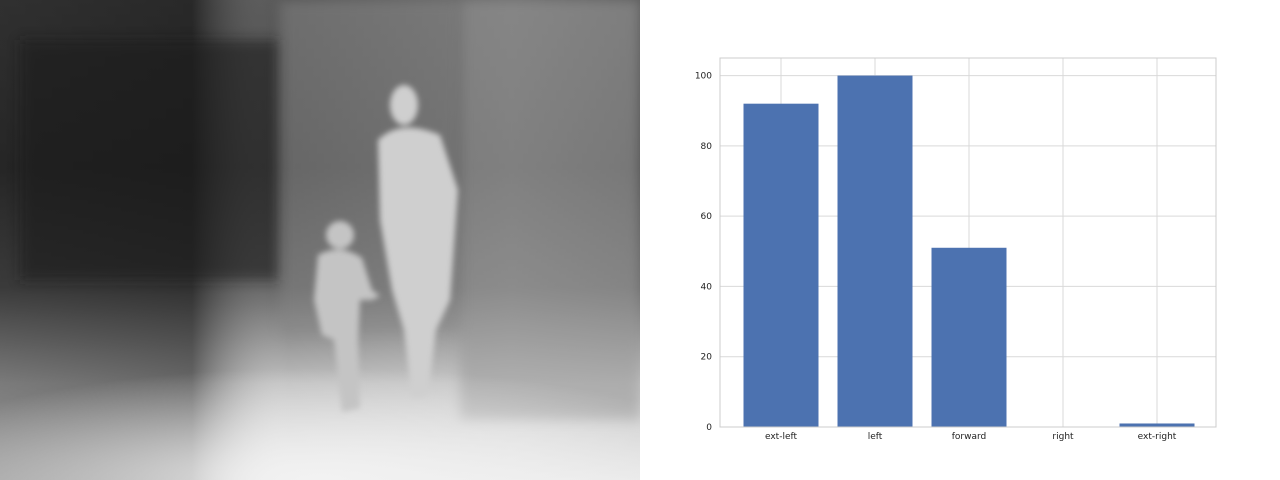  Describe the element at coordinates (875, 251) in the screenshot. I see `bar-left` at that location.